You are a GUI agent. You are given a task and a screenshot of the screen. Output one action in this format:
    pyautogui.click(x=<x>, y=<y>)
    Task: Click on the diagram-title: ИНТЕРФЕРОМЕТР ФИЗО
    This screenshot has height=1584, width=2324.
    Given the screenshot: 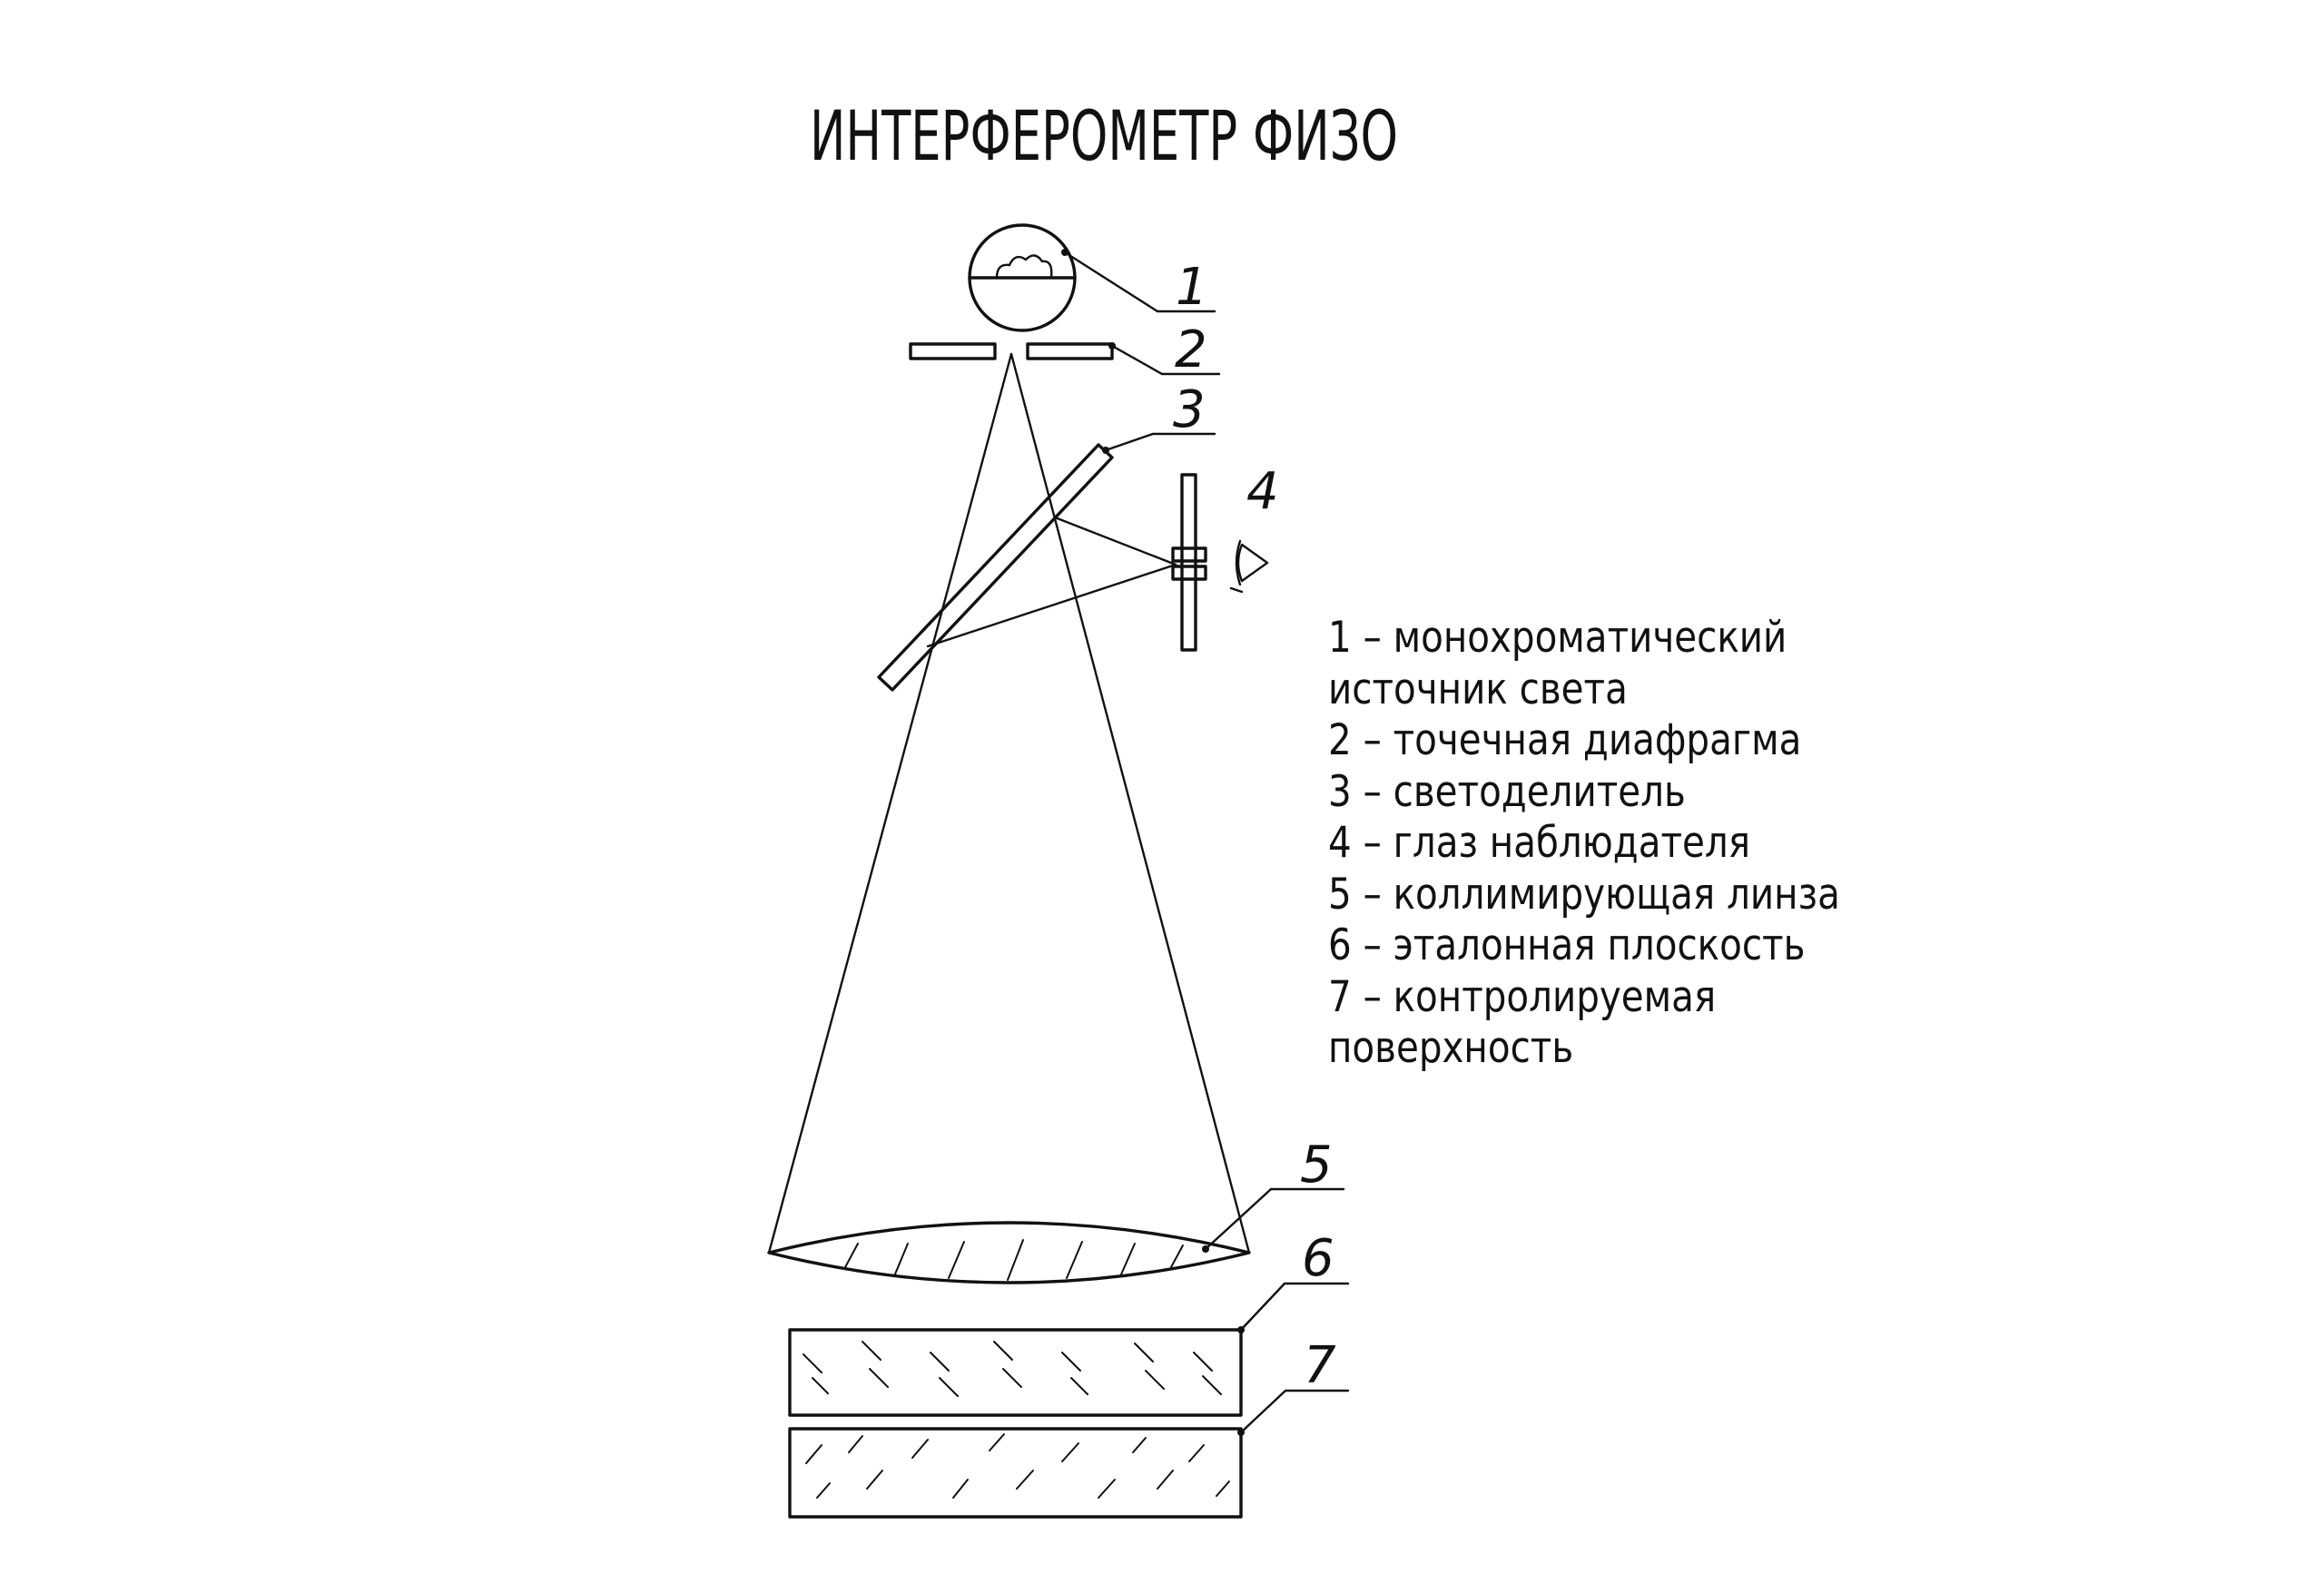 What is the action you would take?
    pyautogui.click(x=1104, y=135)
    